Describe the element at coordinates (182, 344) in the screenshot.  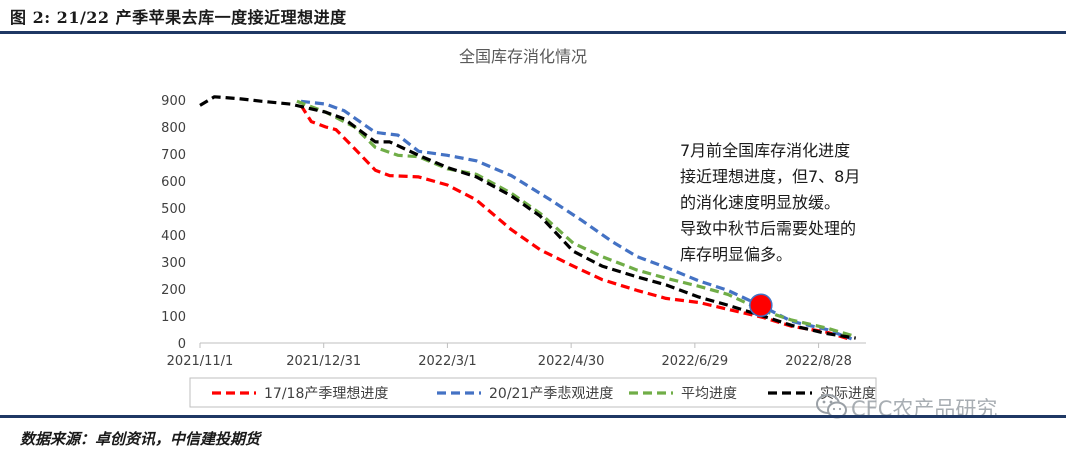
I see `y-tick-label: 0` at that location.